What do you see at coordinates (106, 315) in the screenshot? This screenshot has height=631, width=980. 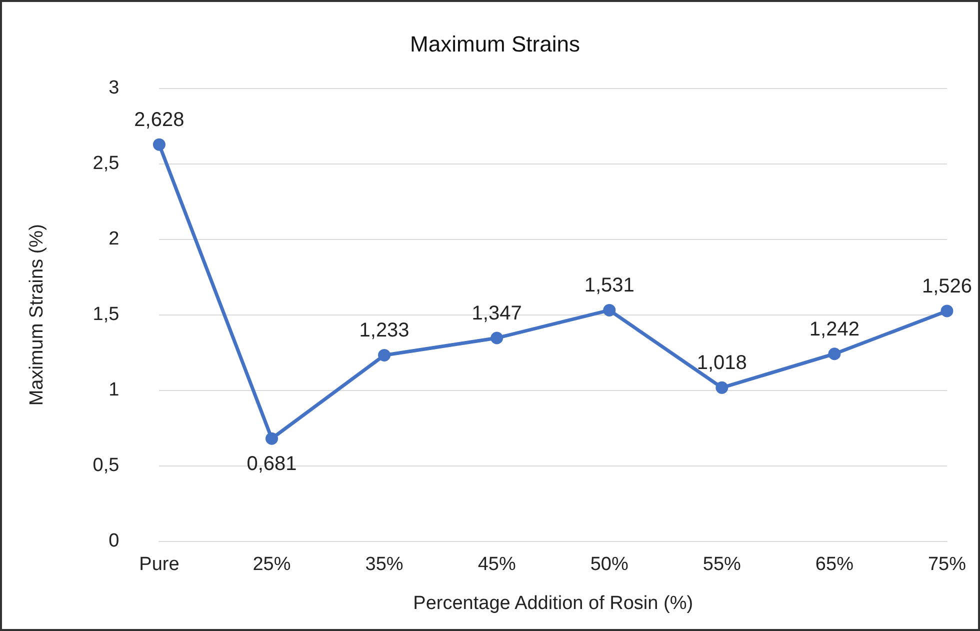 I see `y-tick-label: 1,5` at bounding box center [106, 315].